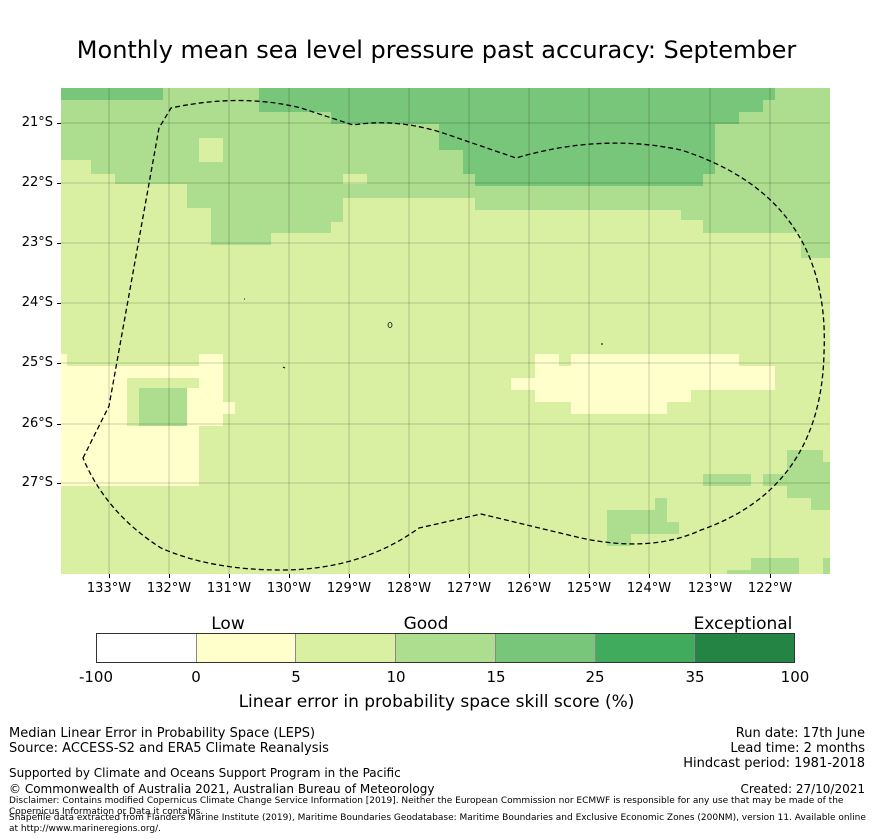 Image resolution: width=873 pixels, height=839 pixels. Describe the element at coordinates (743, 624) in the screenshot. I see `colorbar-category-exceptional: Exceptional` at that location.